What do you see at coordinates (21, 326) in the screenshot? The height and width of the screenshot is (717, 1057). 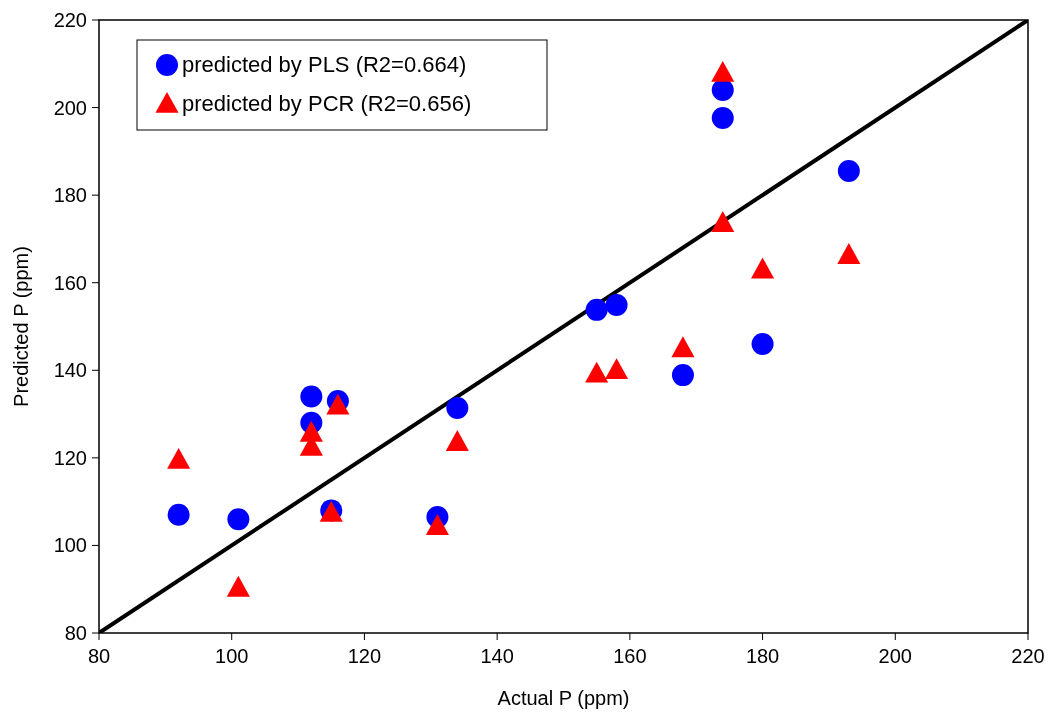 I see `y-axis-title: Predicted P (ppm)` at bounding box center [21, 326].